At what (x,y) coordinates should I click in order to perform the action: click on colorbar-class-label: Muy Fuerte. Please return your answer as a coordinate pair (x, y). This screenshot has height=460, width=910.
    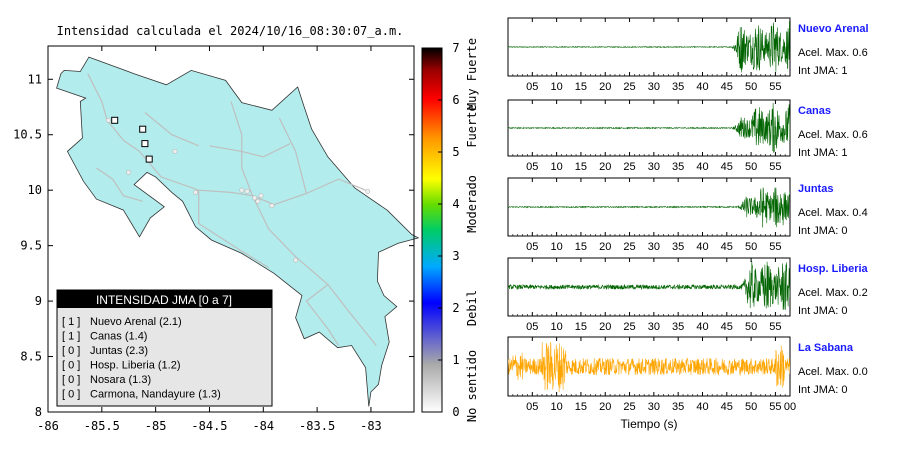
    Looking at the image, I should click on (472, 74).